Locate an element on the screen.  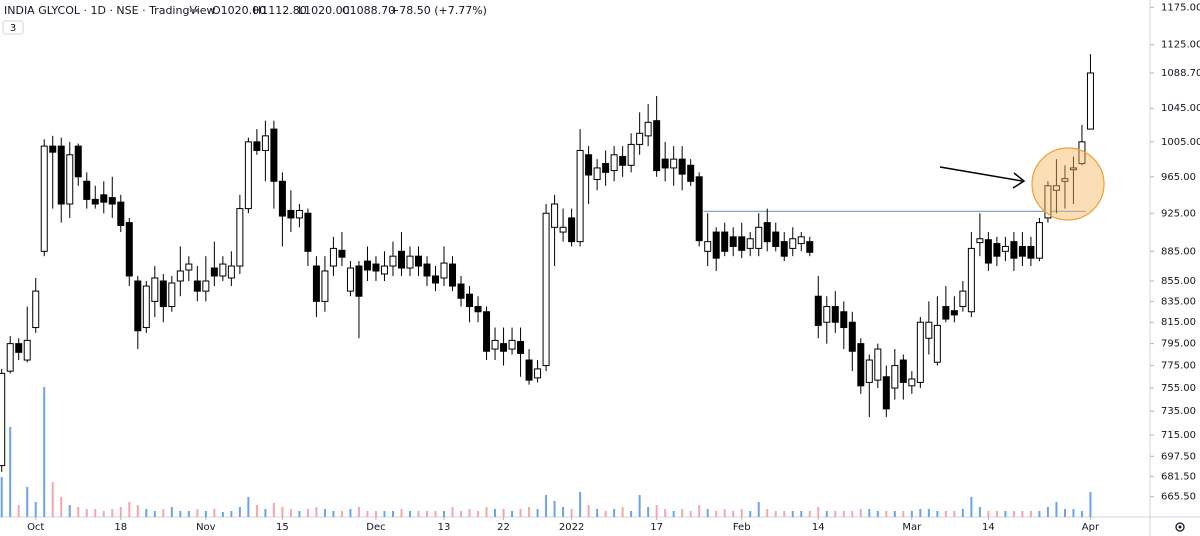
settings-icon is located at coordinates (1180, 527).